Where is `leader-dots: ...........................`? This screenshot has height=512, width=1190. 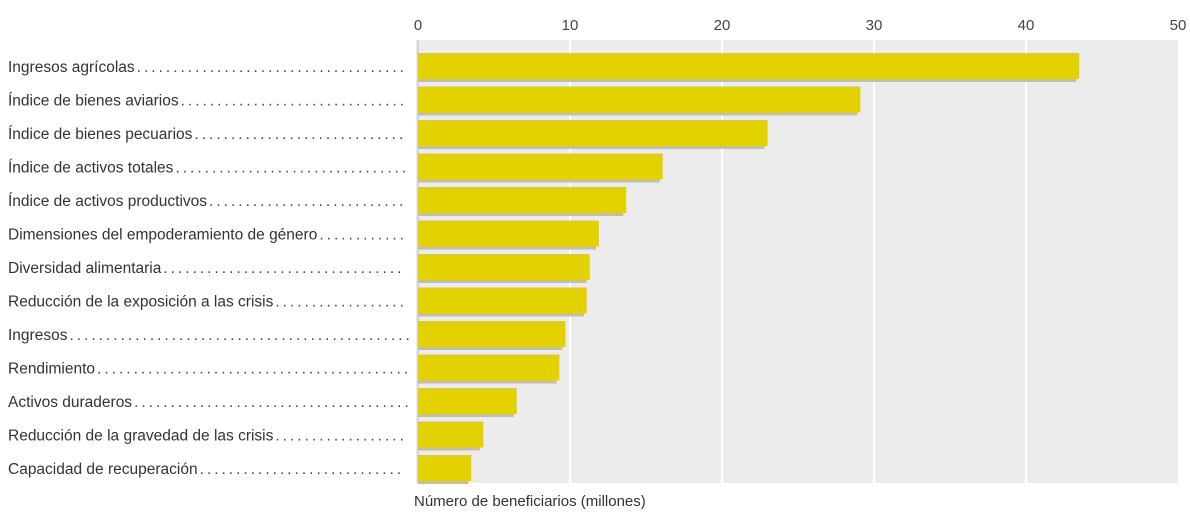
leader-dots: ........................... is located at coordinates (307, 201).